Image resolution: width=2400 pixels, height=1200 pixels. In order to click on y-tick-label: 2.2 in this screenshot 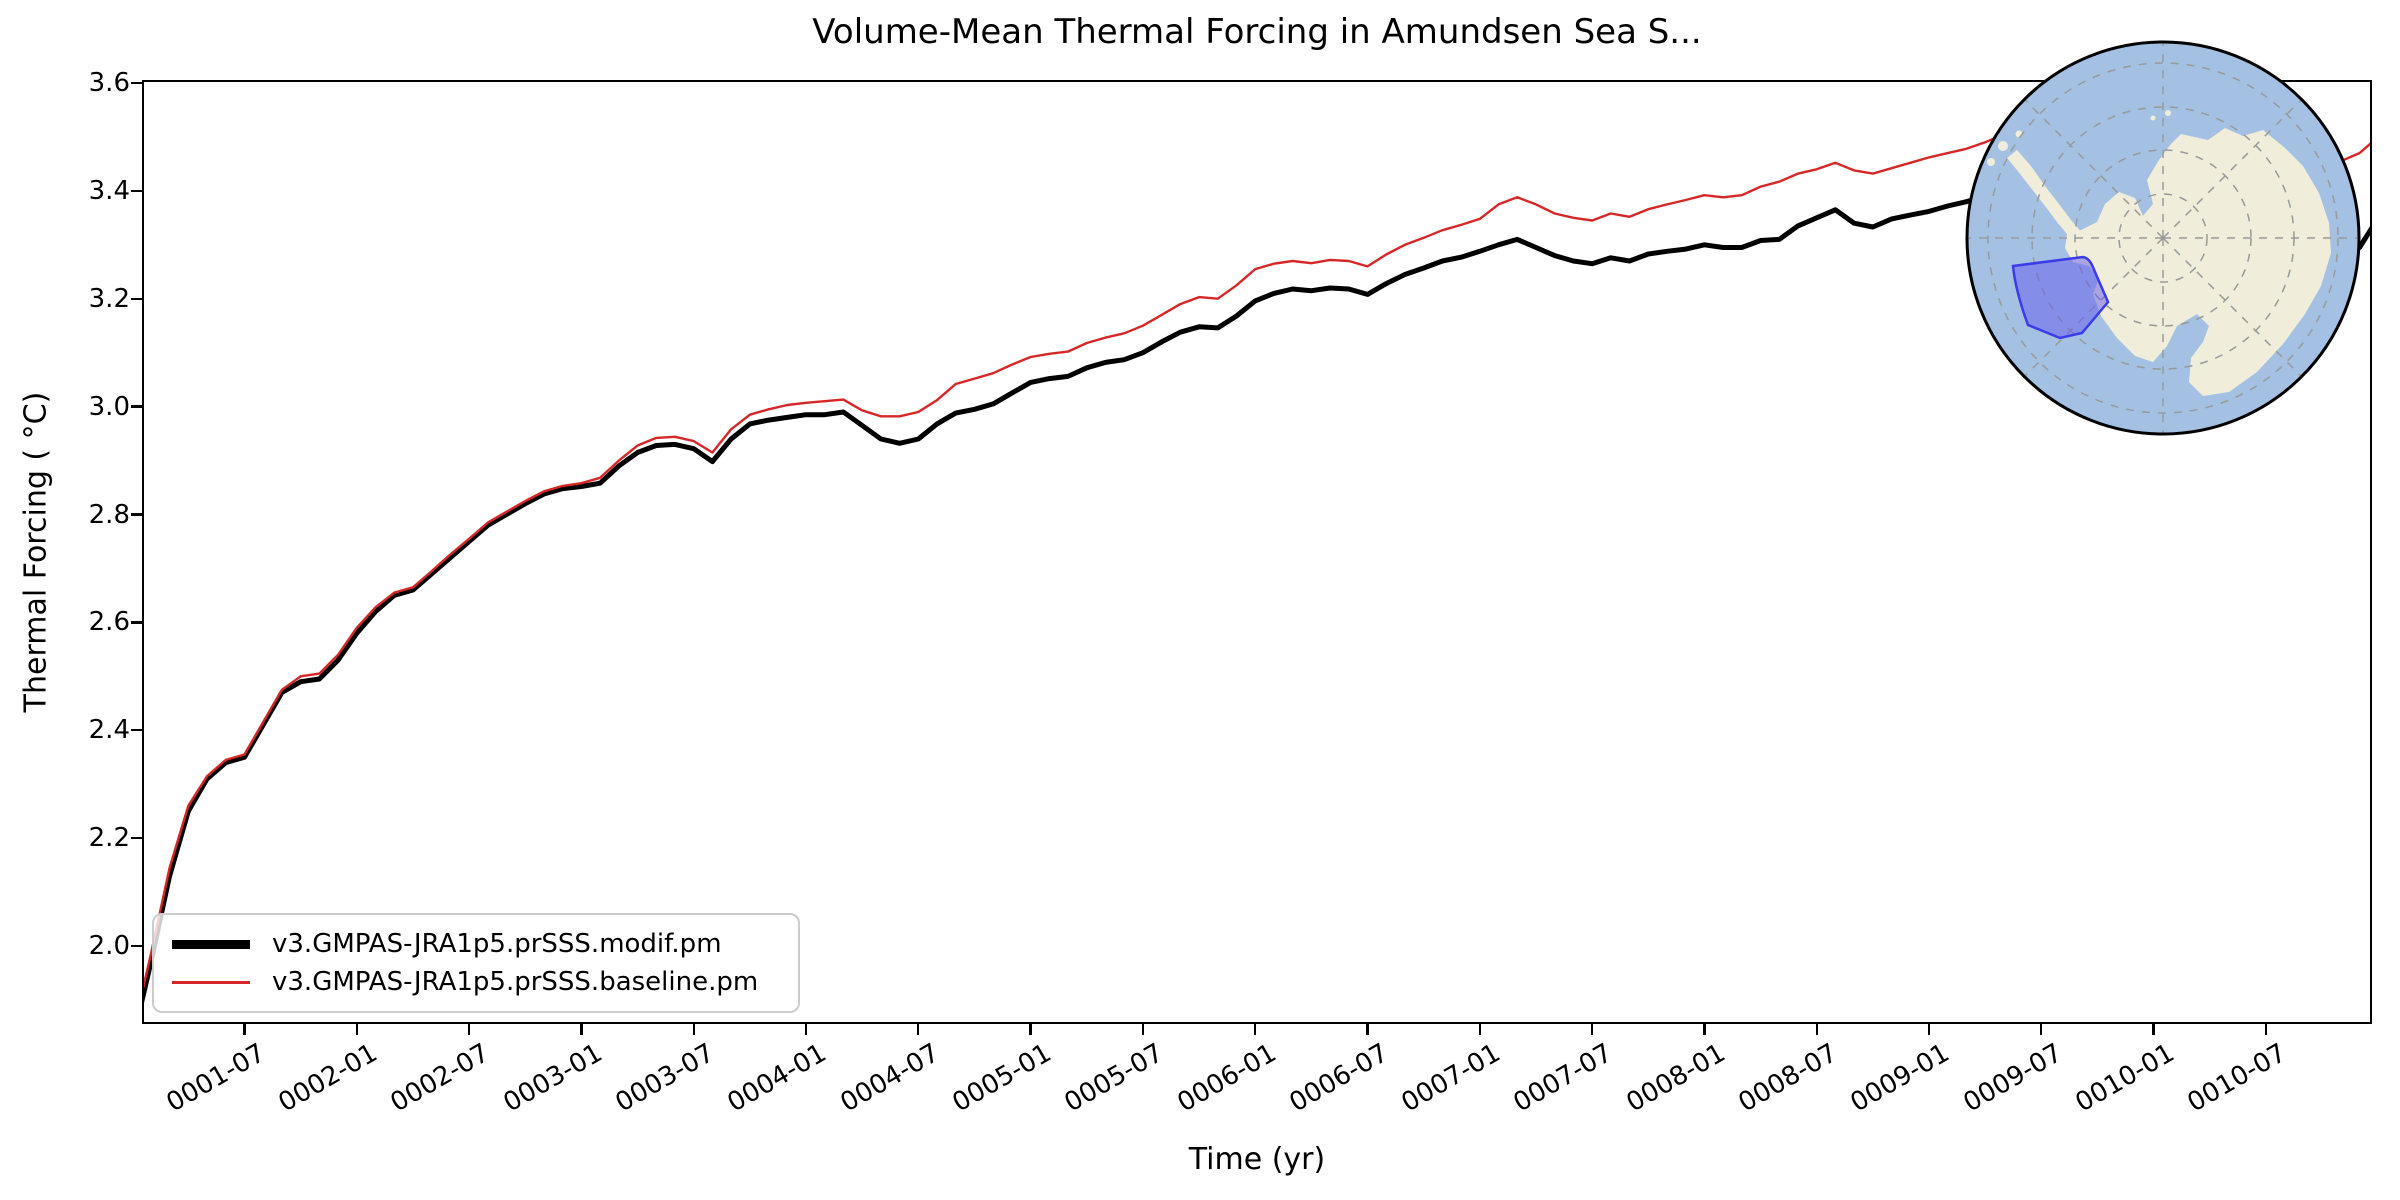, I will do `click(109, 838)`.